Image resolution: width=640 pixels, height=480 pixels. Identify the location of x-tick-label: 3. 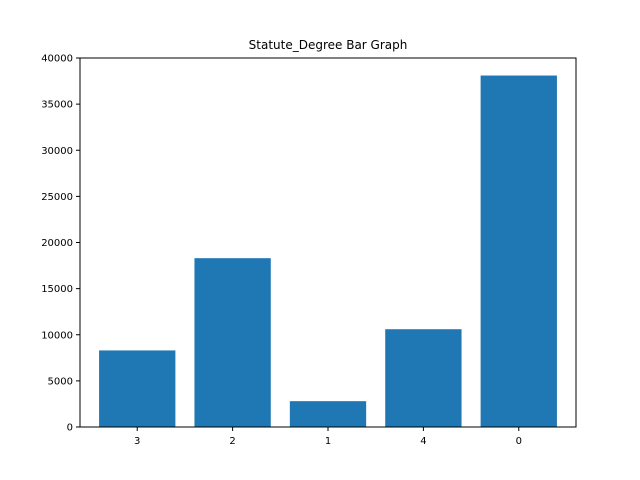
(137, 441).